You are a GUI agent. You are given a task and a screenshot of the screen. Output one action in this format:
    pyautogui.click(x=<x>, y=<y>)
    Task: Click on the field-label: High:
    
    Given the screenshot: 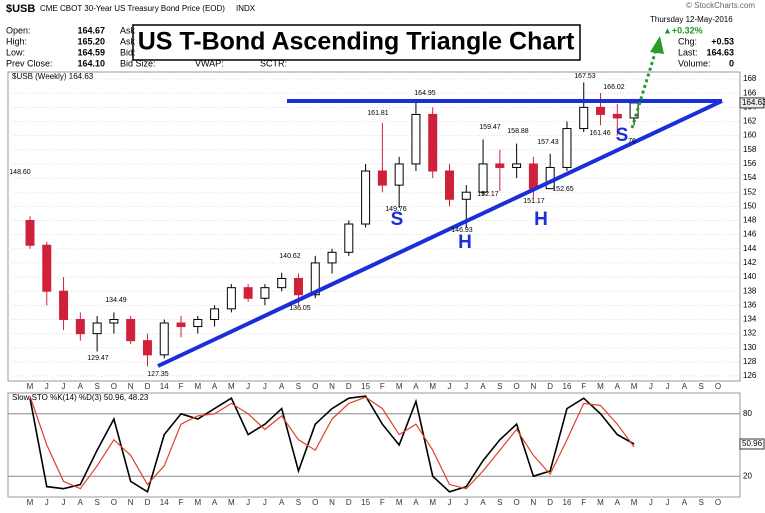 What is the action you would take?
    pyautogui.click(x=16, y=41)
    